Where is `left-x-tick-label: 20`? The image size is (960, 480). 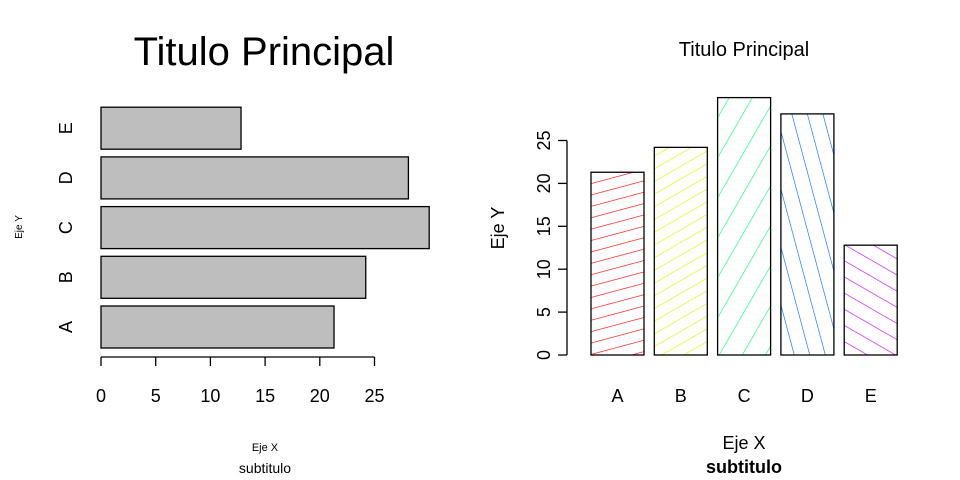
left-x-tick-label: 20 is located at coordinates (320, 396).